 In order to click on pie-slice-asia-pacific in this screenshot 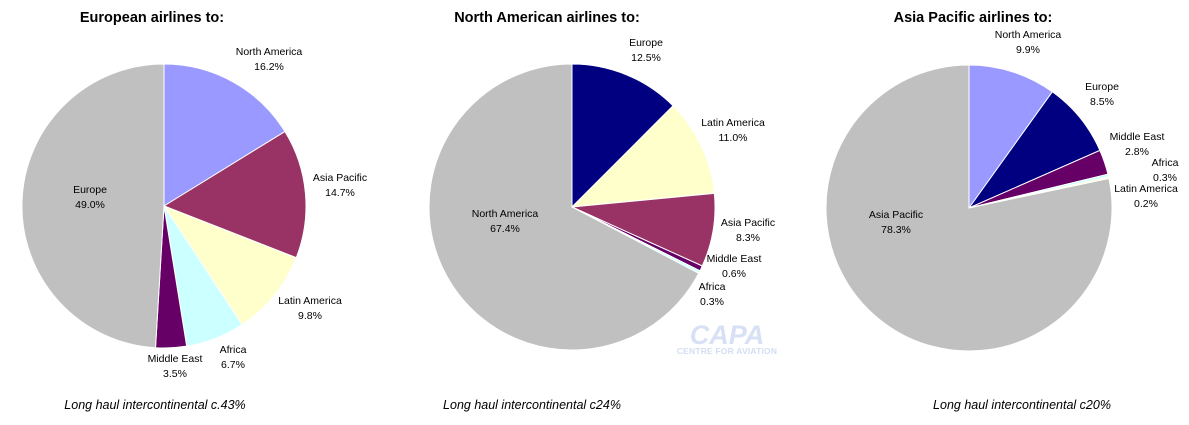, I will do `click(234, 194)`.